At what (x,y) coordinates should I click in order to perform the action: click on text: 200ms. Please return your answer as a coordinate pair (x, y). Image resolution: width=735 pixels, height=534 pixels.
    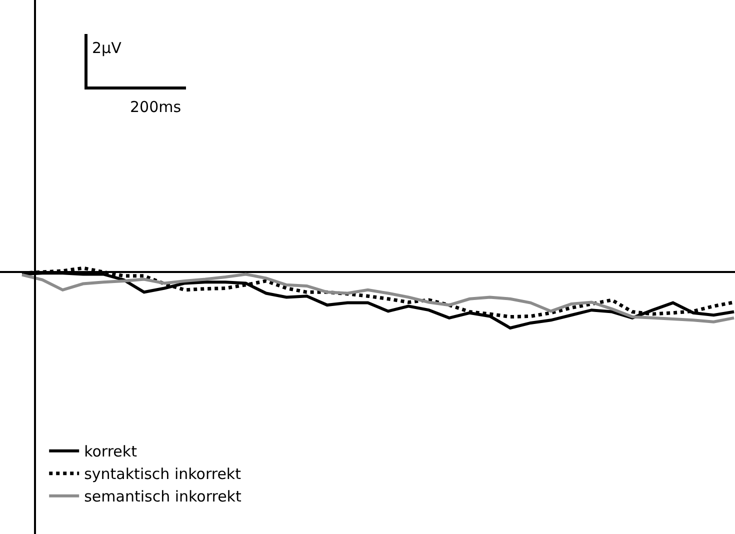
    Looking at the image, I should click on (156, 107).